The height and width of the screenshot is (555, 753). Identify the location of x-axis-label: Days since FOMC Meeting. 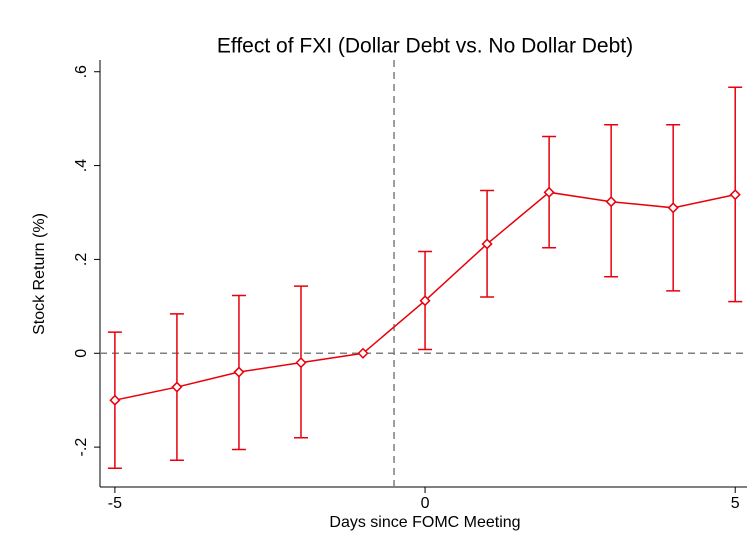
(424, 522).